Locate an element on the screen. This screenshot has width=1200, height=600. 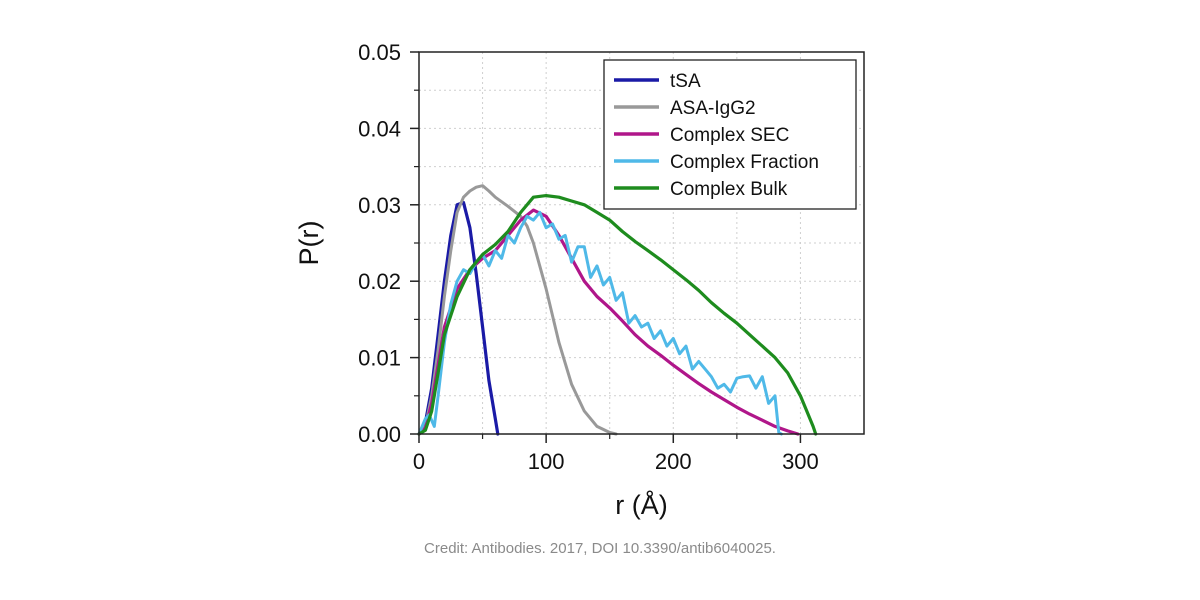
series-line-asa-igg2 is located at coordinates (517, 310).